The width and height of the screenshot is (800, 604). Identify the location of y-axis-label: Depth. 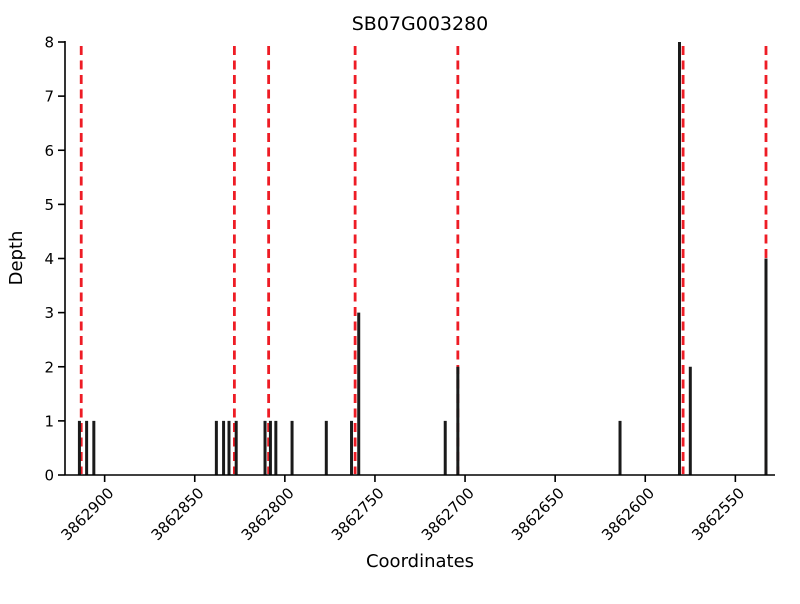
(16, 258).